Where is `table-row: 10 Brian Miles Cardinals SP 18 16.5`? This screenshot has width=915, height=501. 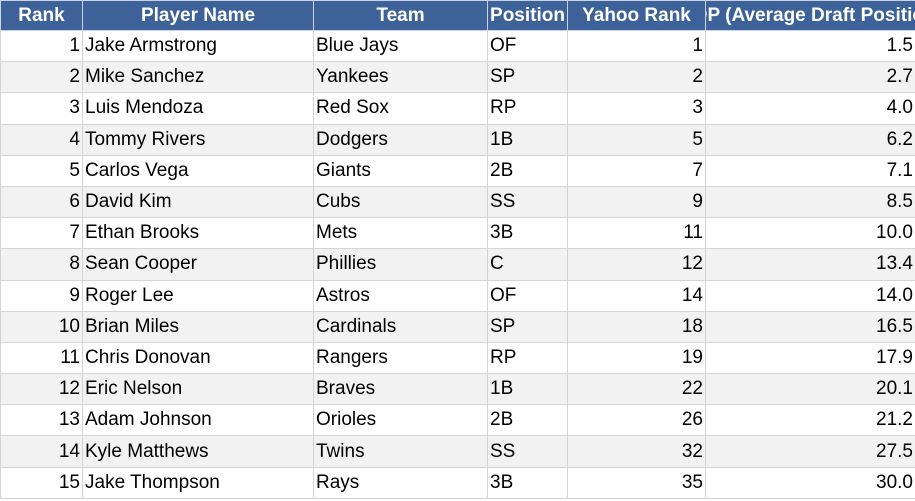 table-row: 10 Brian Miles Cardinals SP 18 16.5 is located at coordinates (457, 326).